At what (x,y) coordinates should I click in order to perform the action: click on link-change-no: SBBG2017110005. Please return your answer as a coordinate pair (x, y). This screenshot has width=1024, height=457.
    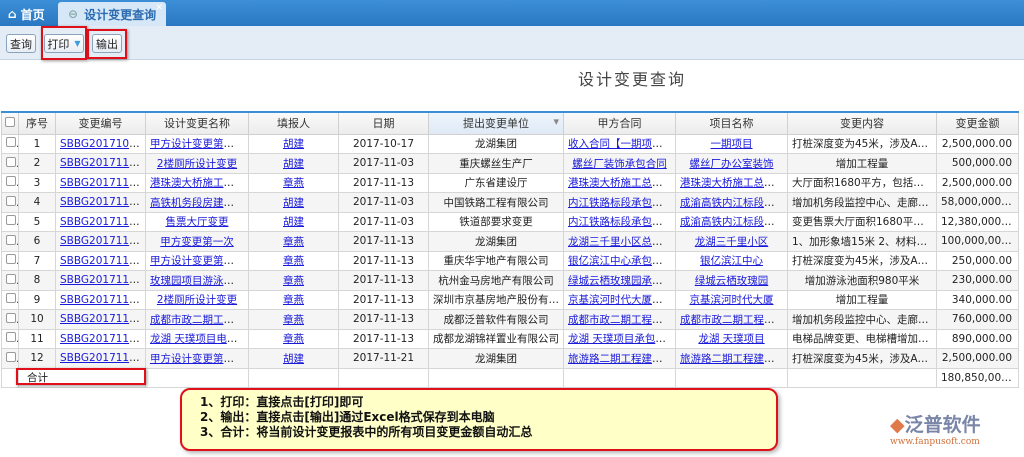
    Looking at the image, I should click on (102, 241).